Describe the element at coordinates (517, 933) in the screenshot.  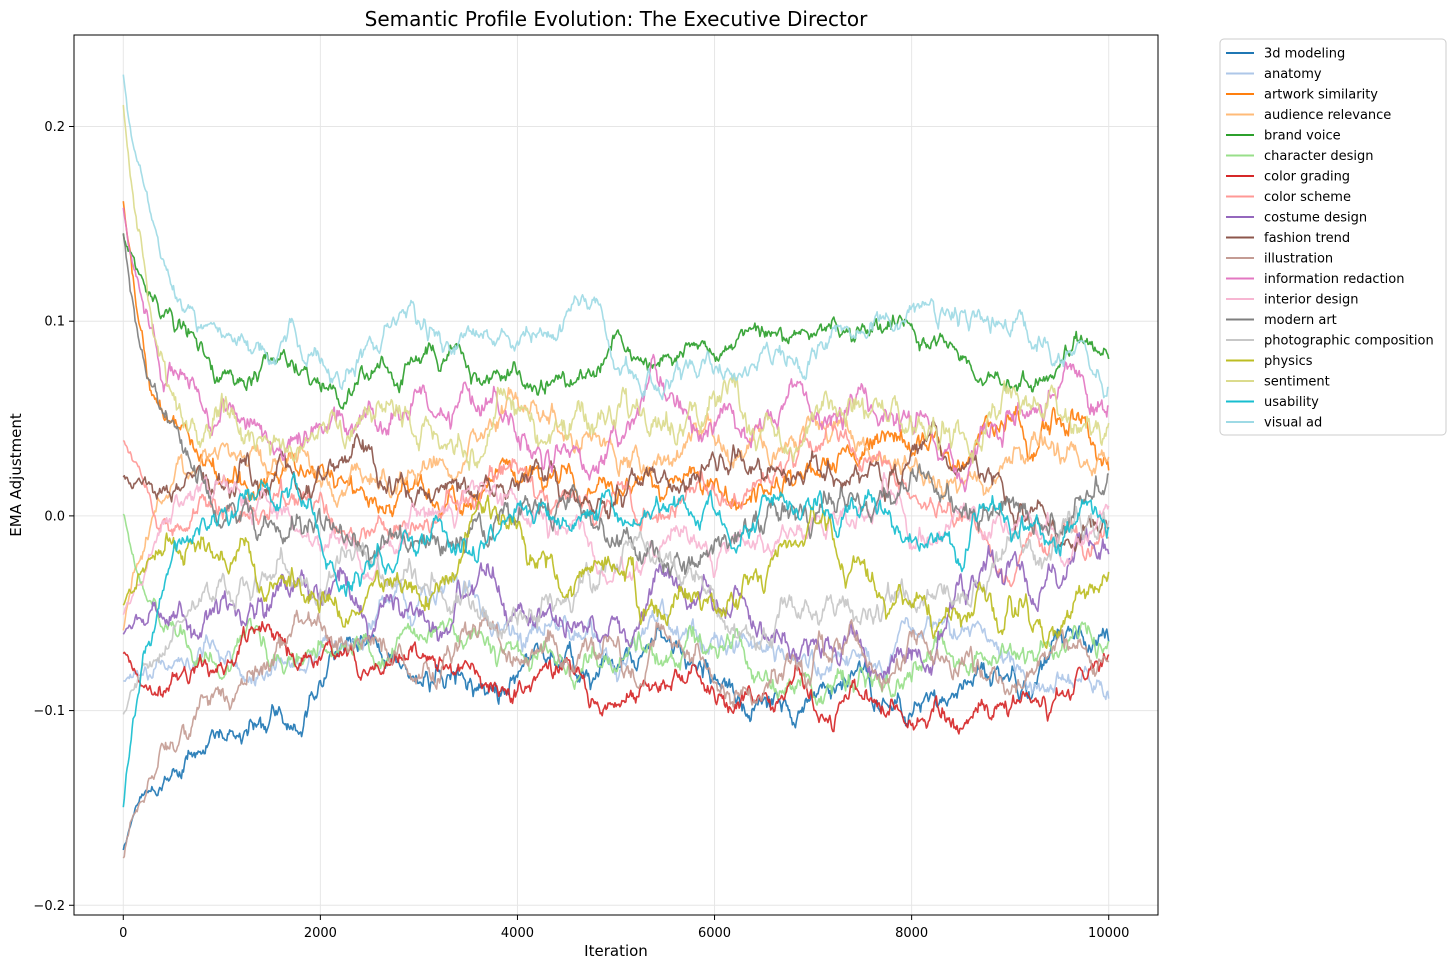
I see `x-tick-label: 4000` at that location.